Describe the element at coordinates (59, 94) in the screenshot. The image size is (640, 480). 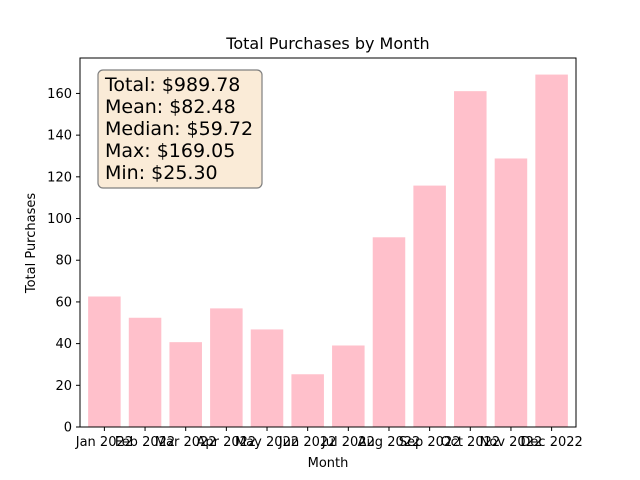
I see `y-tick-label: 160` at that location.